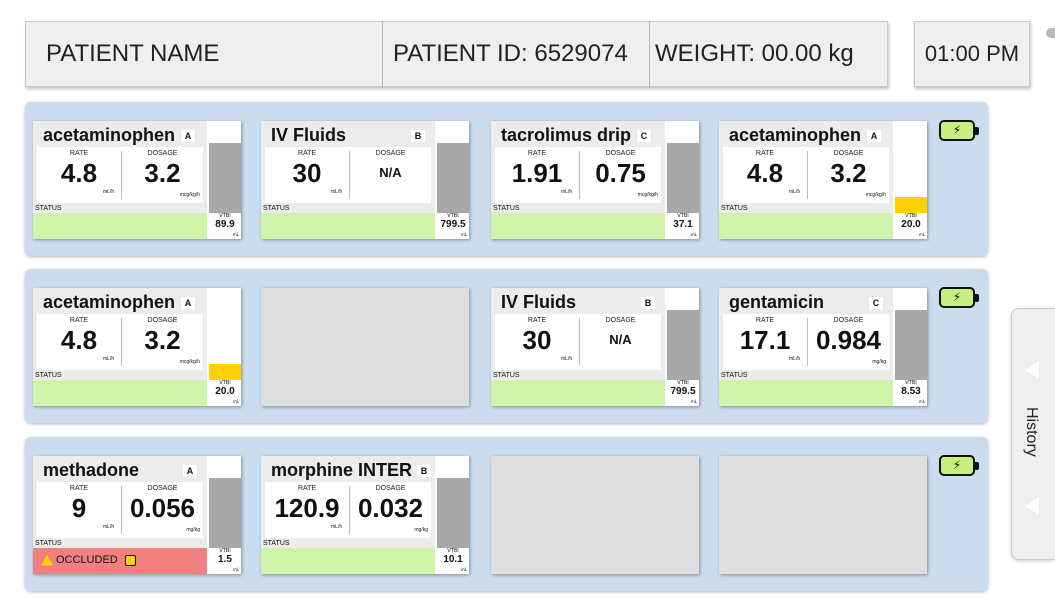  What do you see at coordinates (307, 153) in the screenshot?
I see `rate-label: RATE` at bounding box center [307, 153].